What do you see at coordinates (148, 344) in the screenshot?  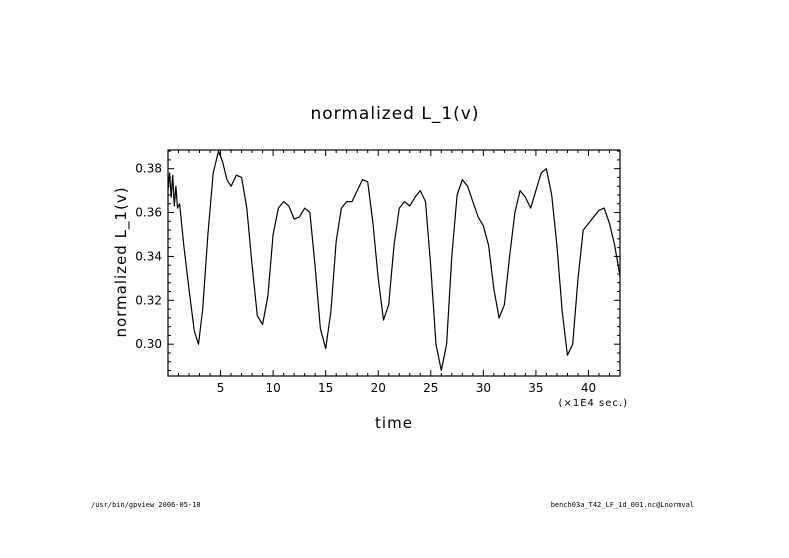 I see `y-tick-label: 0.30` at bounding box center [148, 344].